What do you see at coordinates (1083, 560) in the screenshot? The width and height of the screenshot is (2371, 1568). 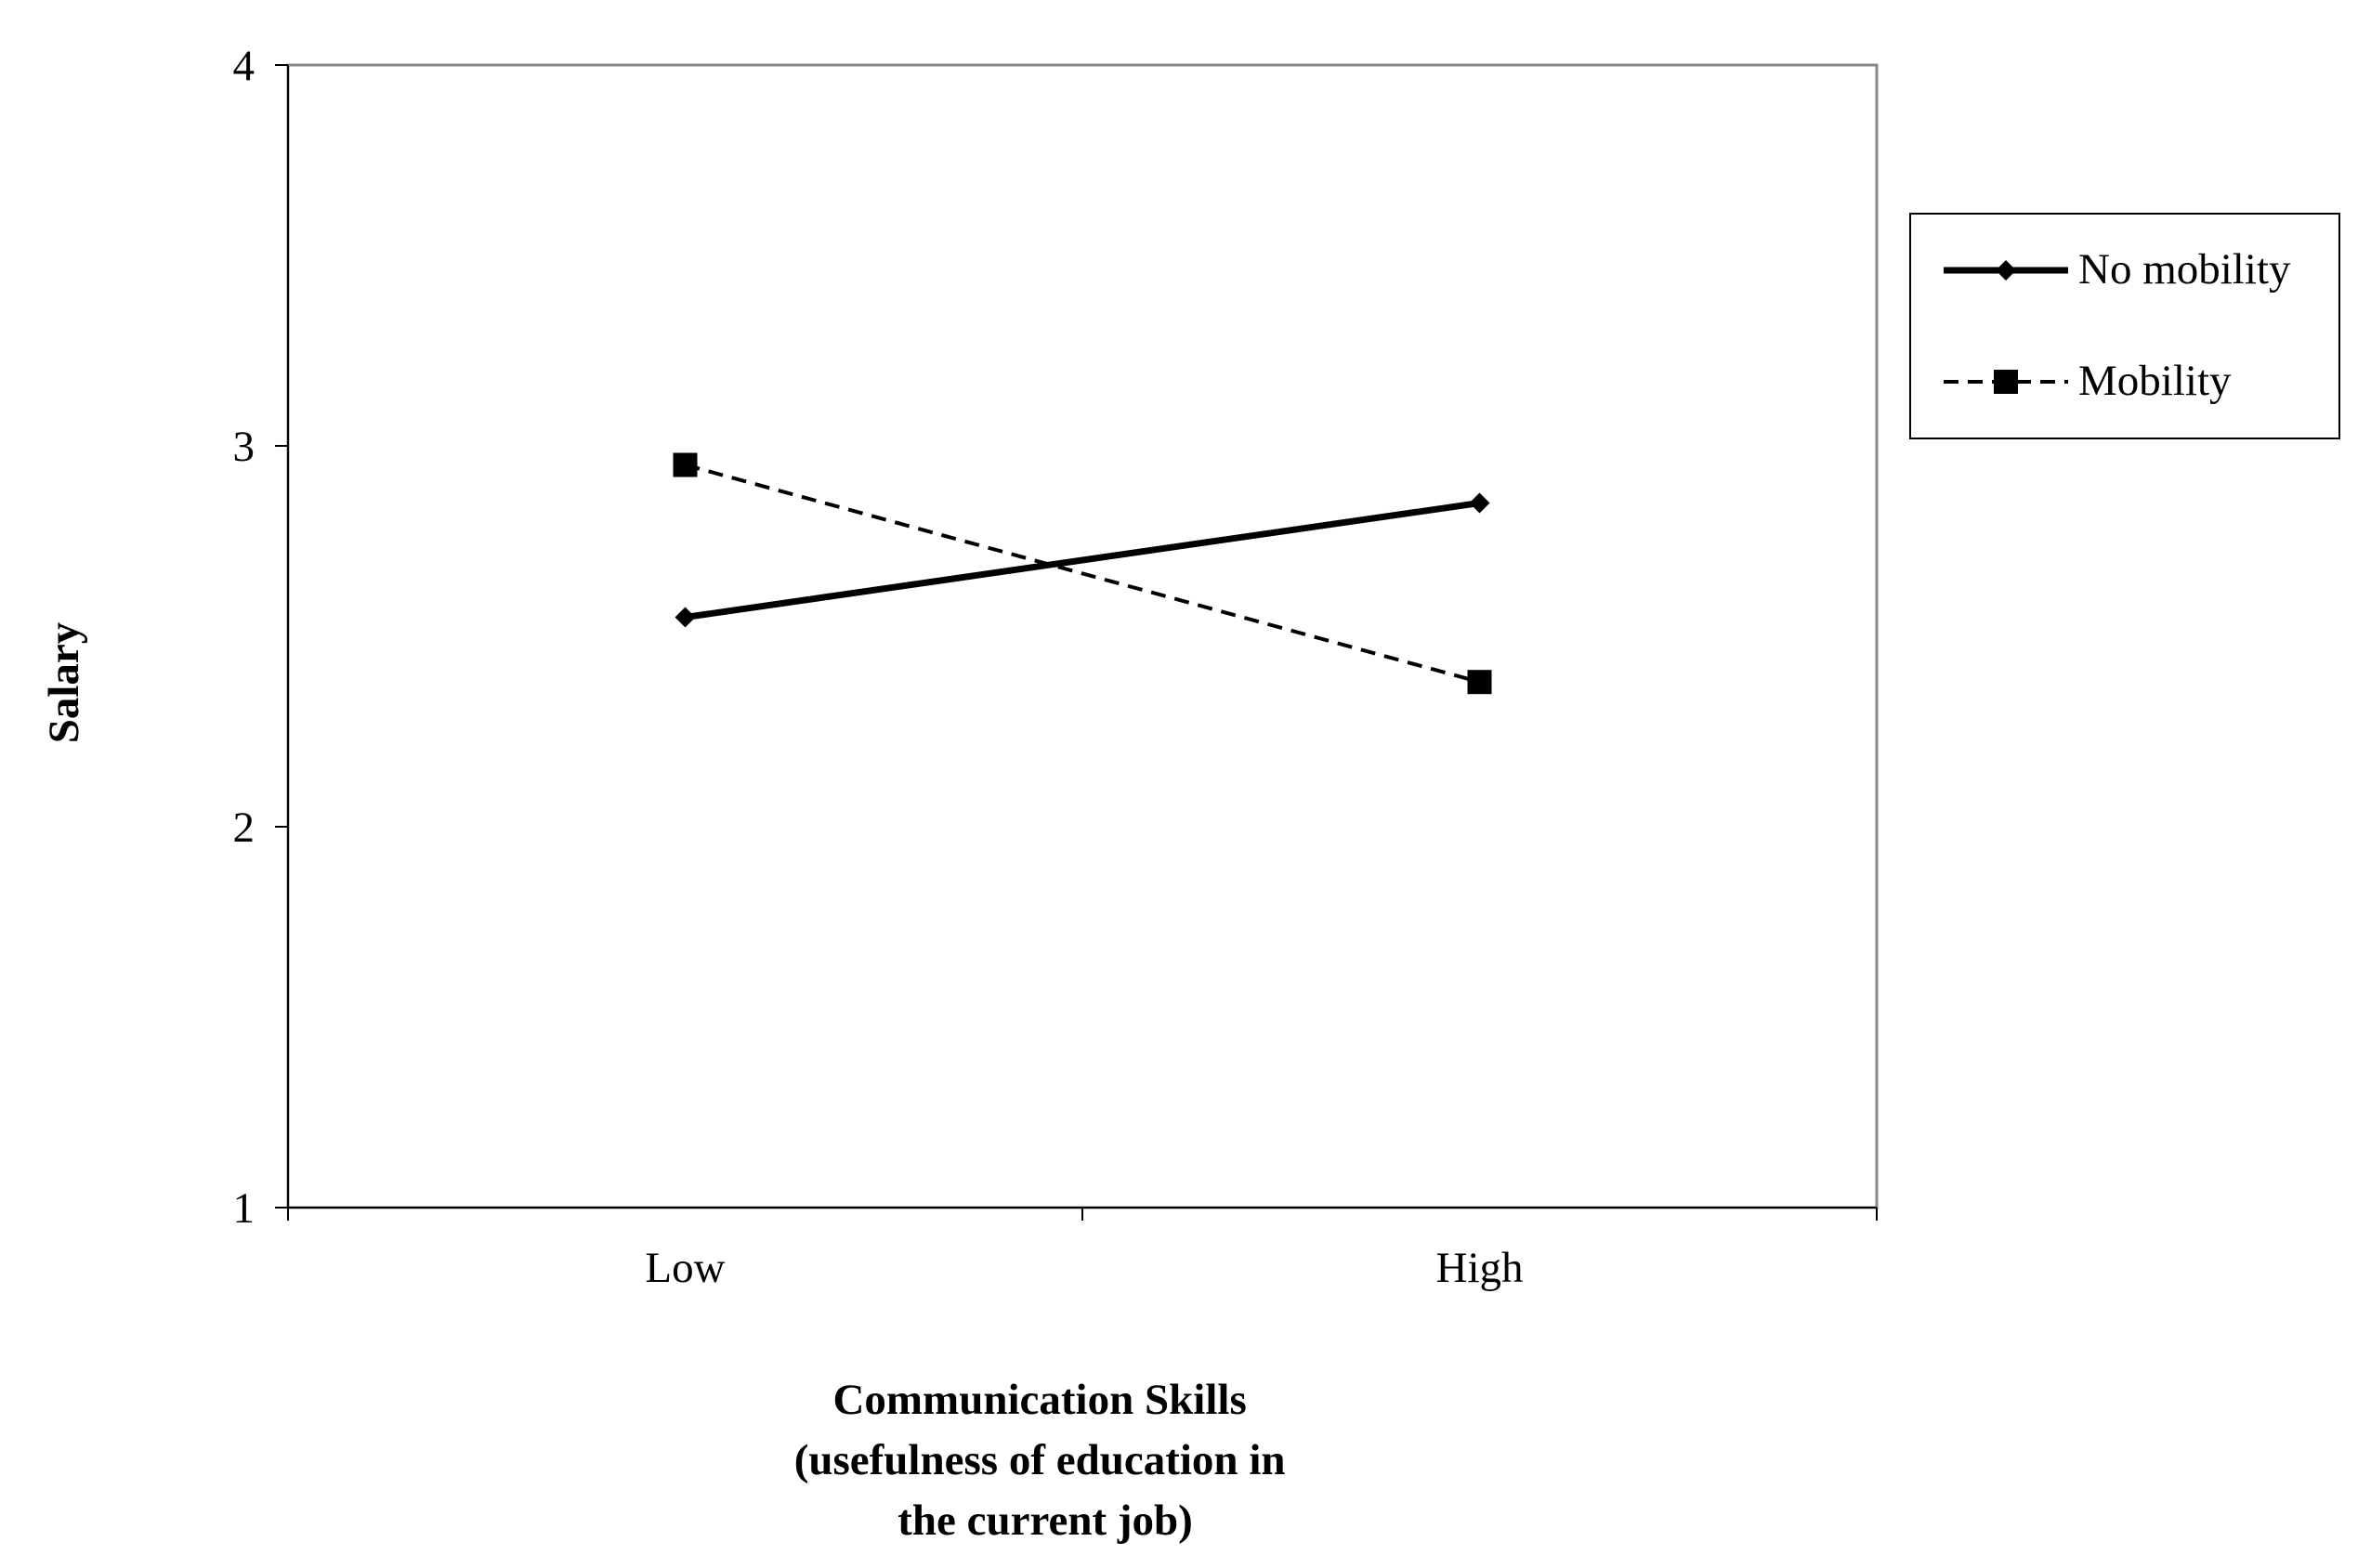 I see `series-line-no-mobility` at bounding box center [1083, 560].